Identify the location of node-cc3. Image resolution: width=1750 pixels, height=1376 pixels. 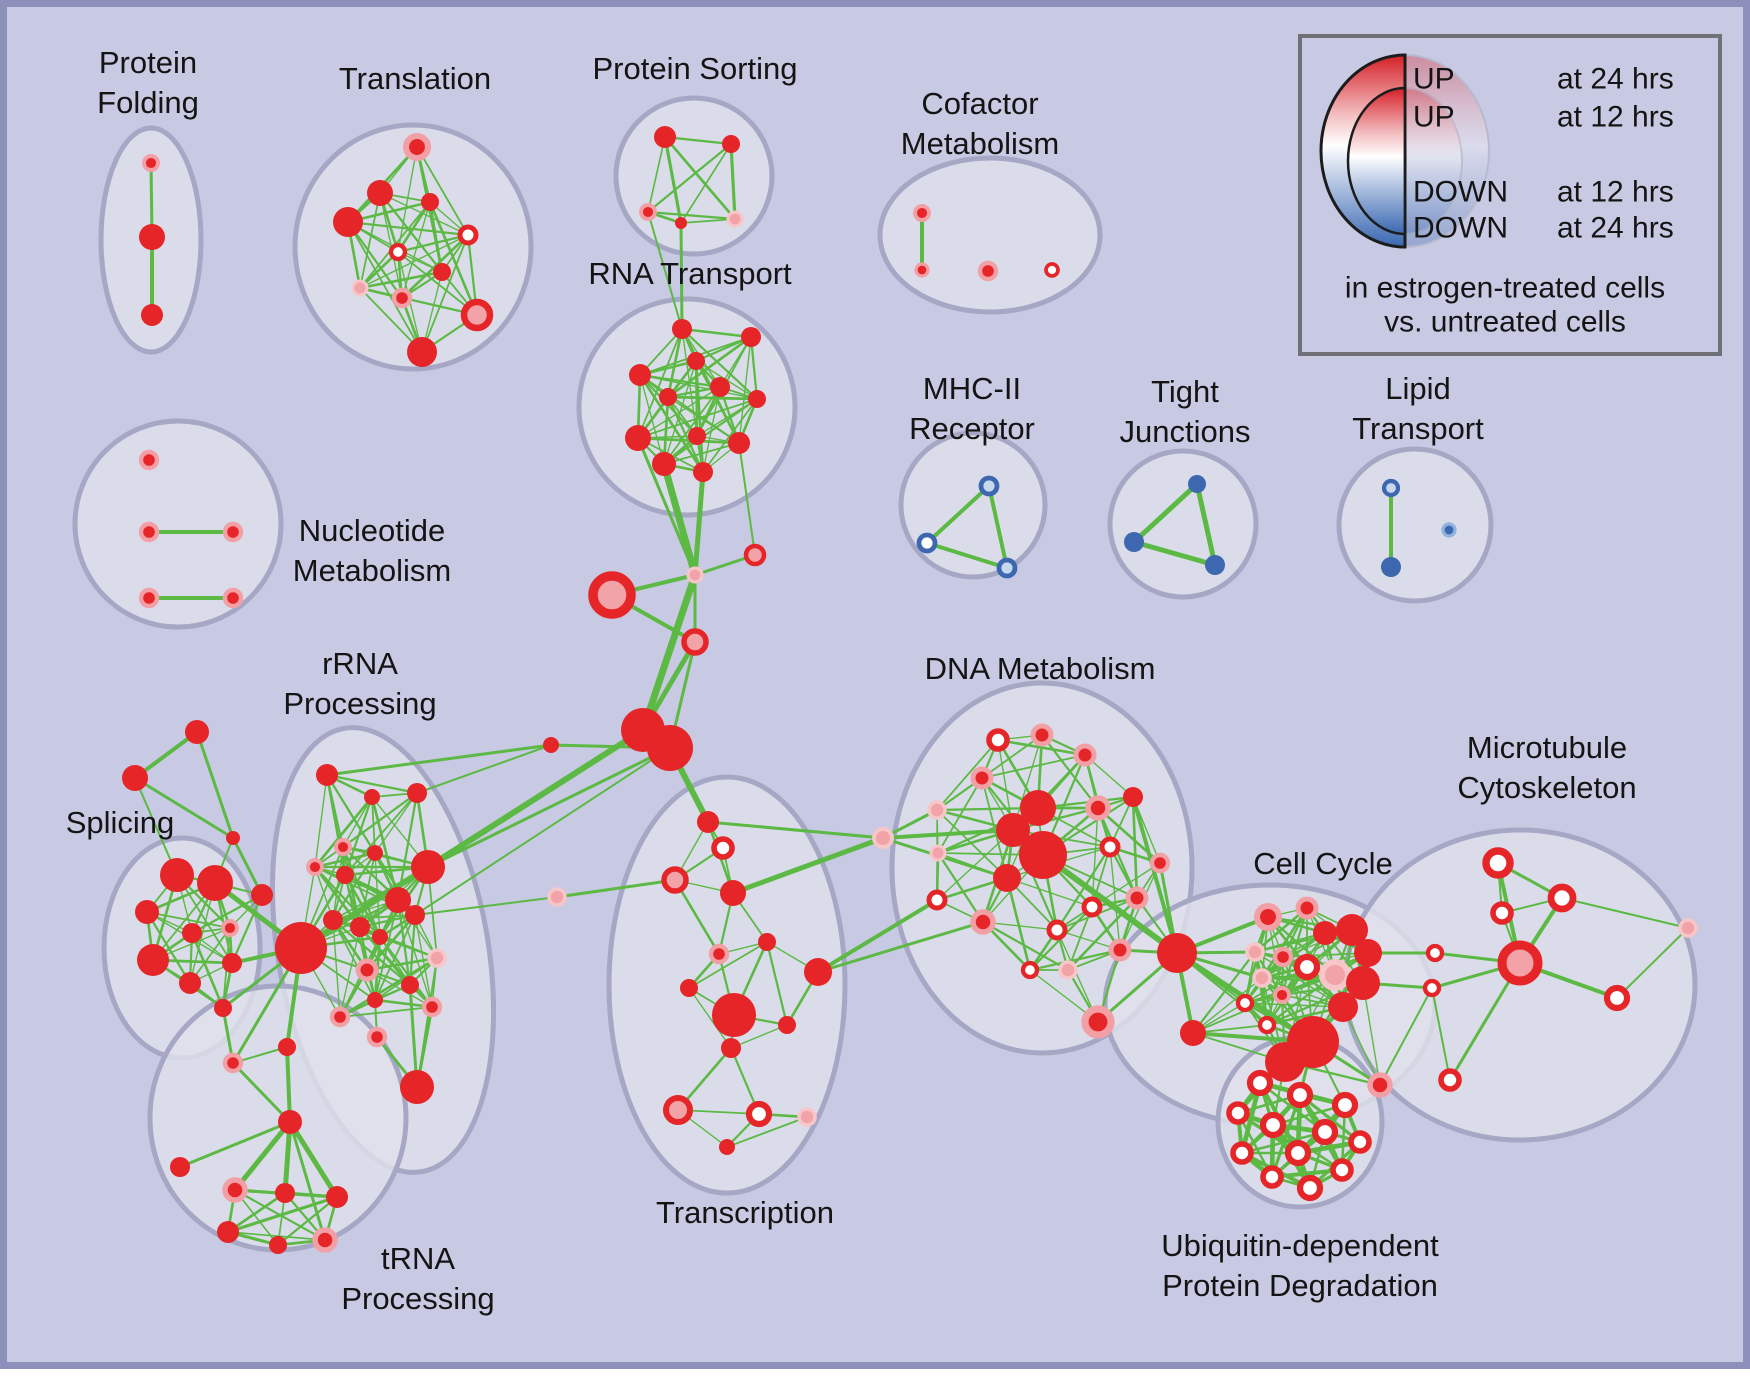
(1325, 933).